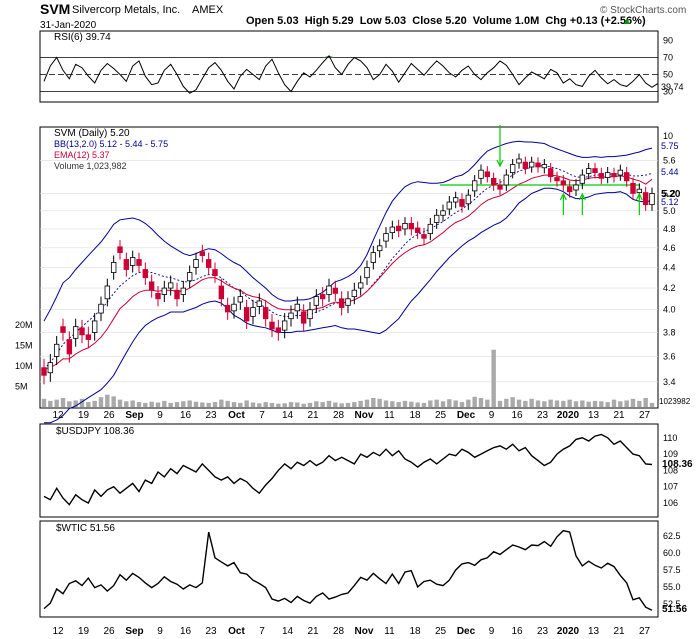 The width and height of the screenshot is (700, 639). Describe the element at coordinates (672, 536) in the screenshot. I see `wtic-tick-label: 62.5` at that location.